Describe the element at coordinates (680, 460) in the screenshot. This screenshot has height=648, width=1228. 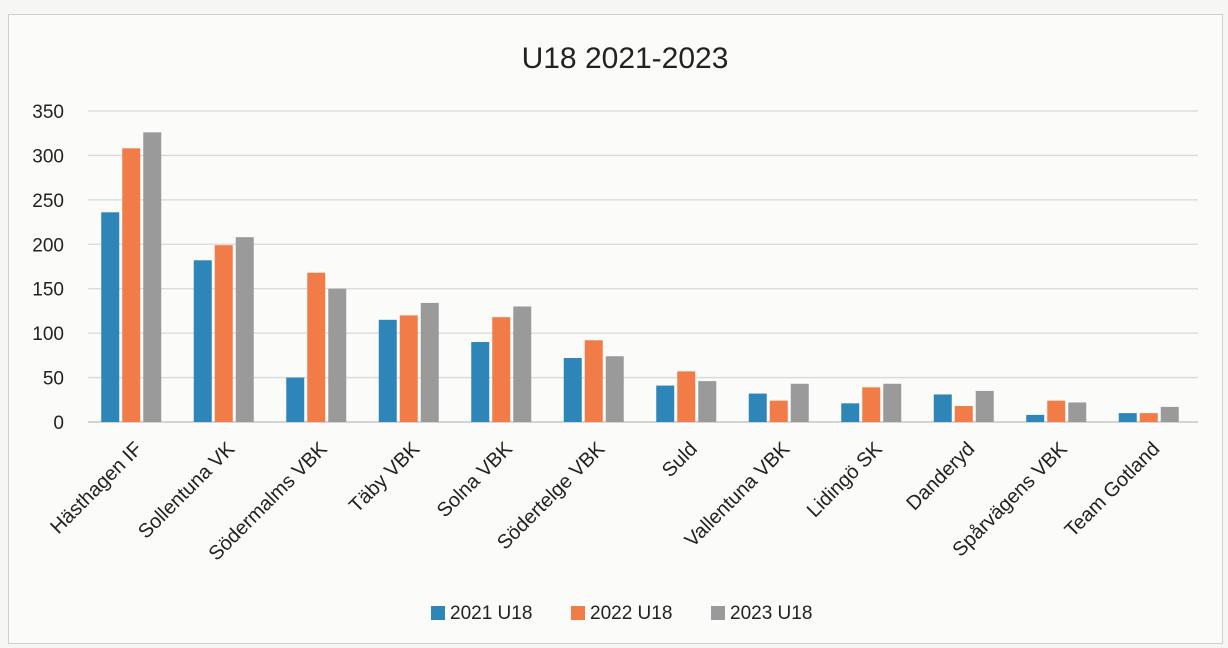
I see `x-tick-label: Suld` at that location.